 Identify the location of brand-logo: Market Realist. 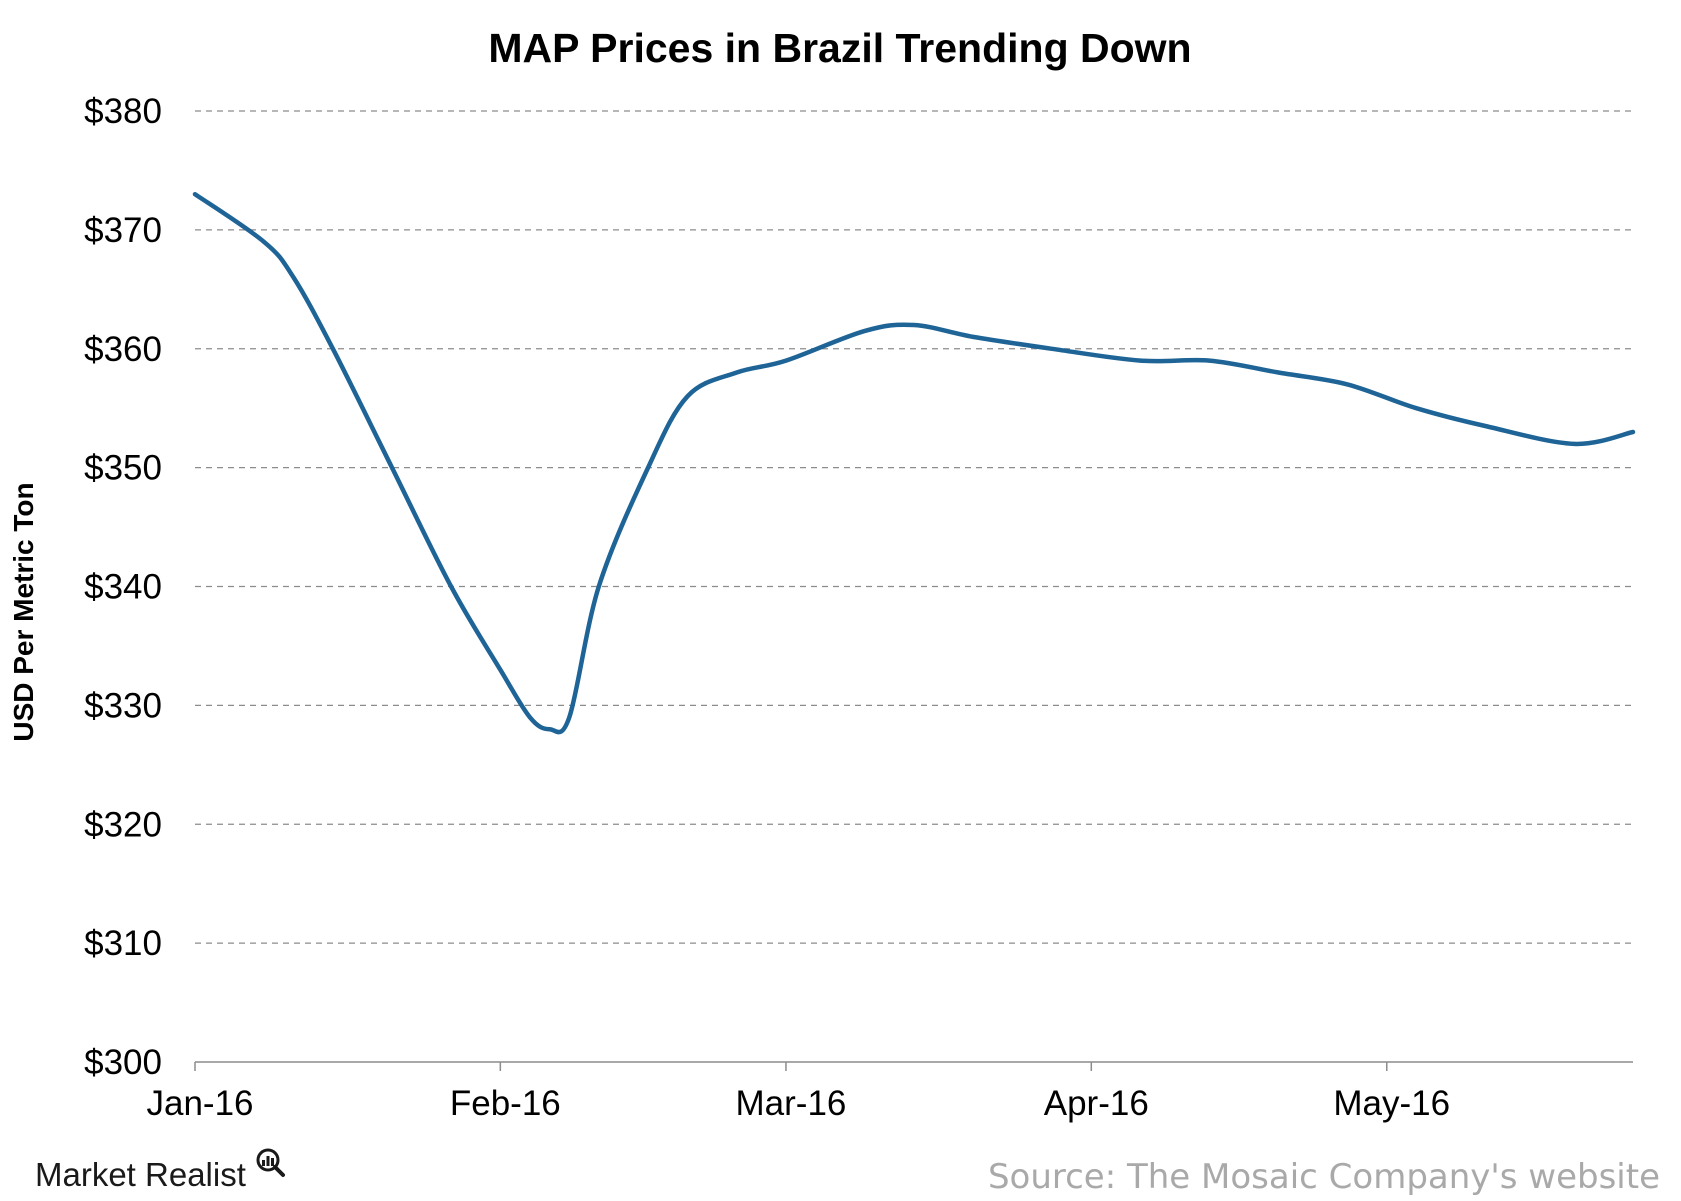
(160, 1170).